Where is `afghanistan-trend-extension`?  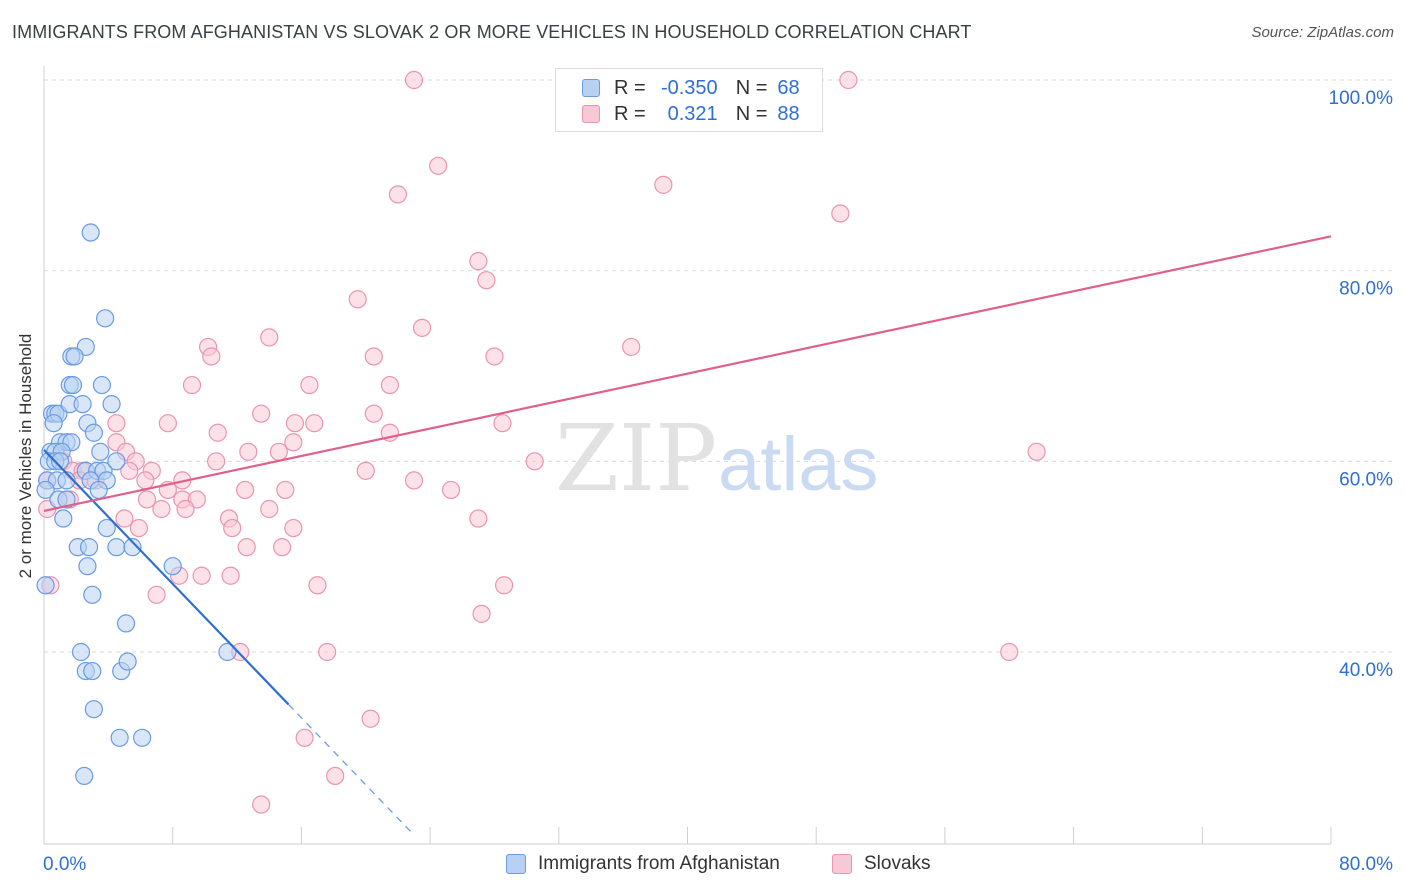 afghanistan-trend-extension is located at coordinates (350, 768).